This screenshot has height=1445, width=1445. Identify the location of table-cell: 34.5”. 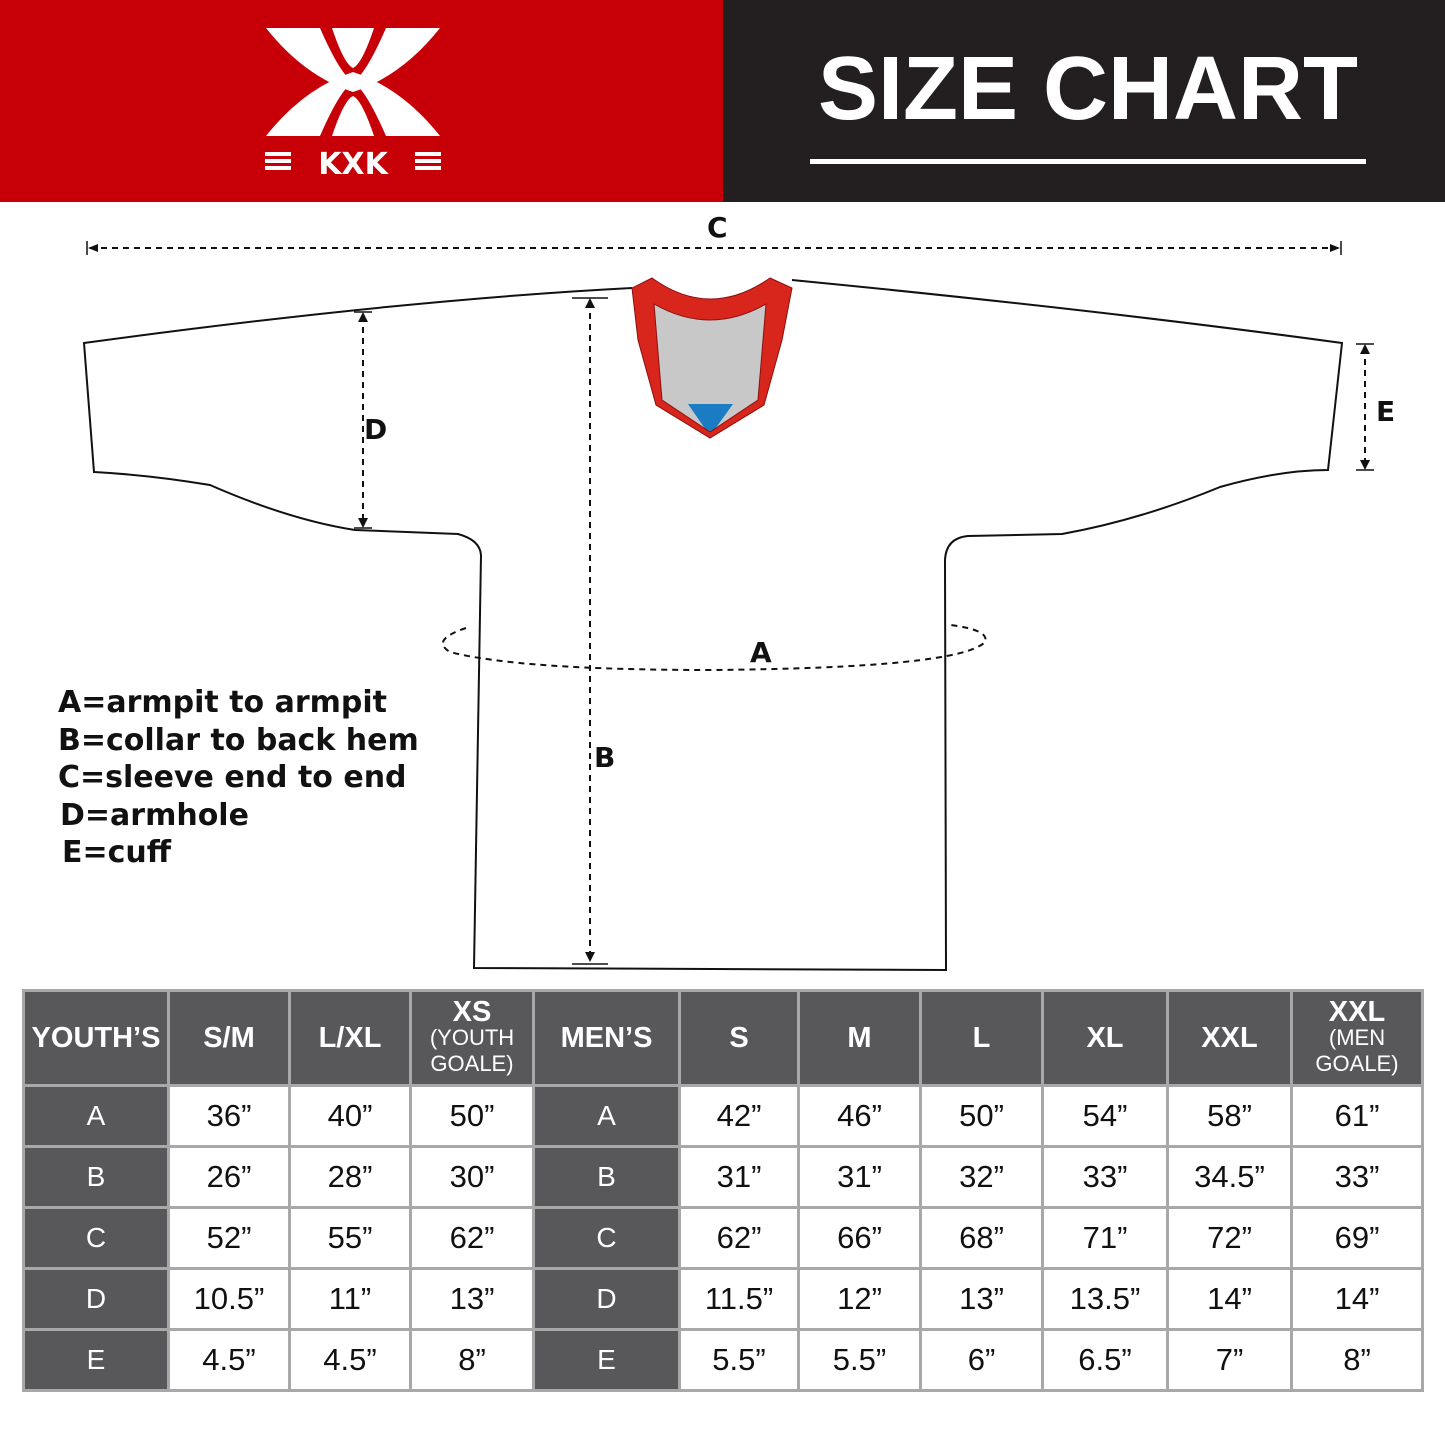
(1229, 1177).